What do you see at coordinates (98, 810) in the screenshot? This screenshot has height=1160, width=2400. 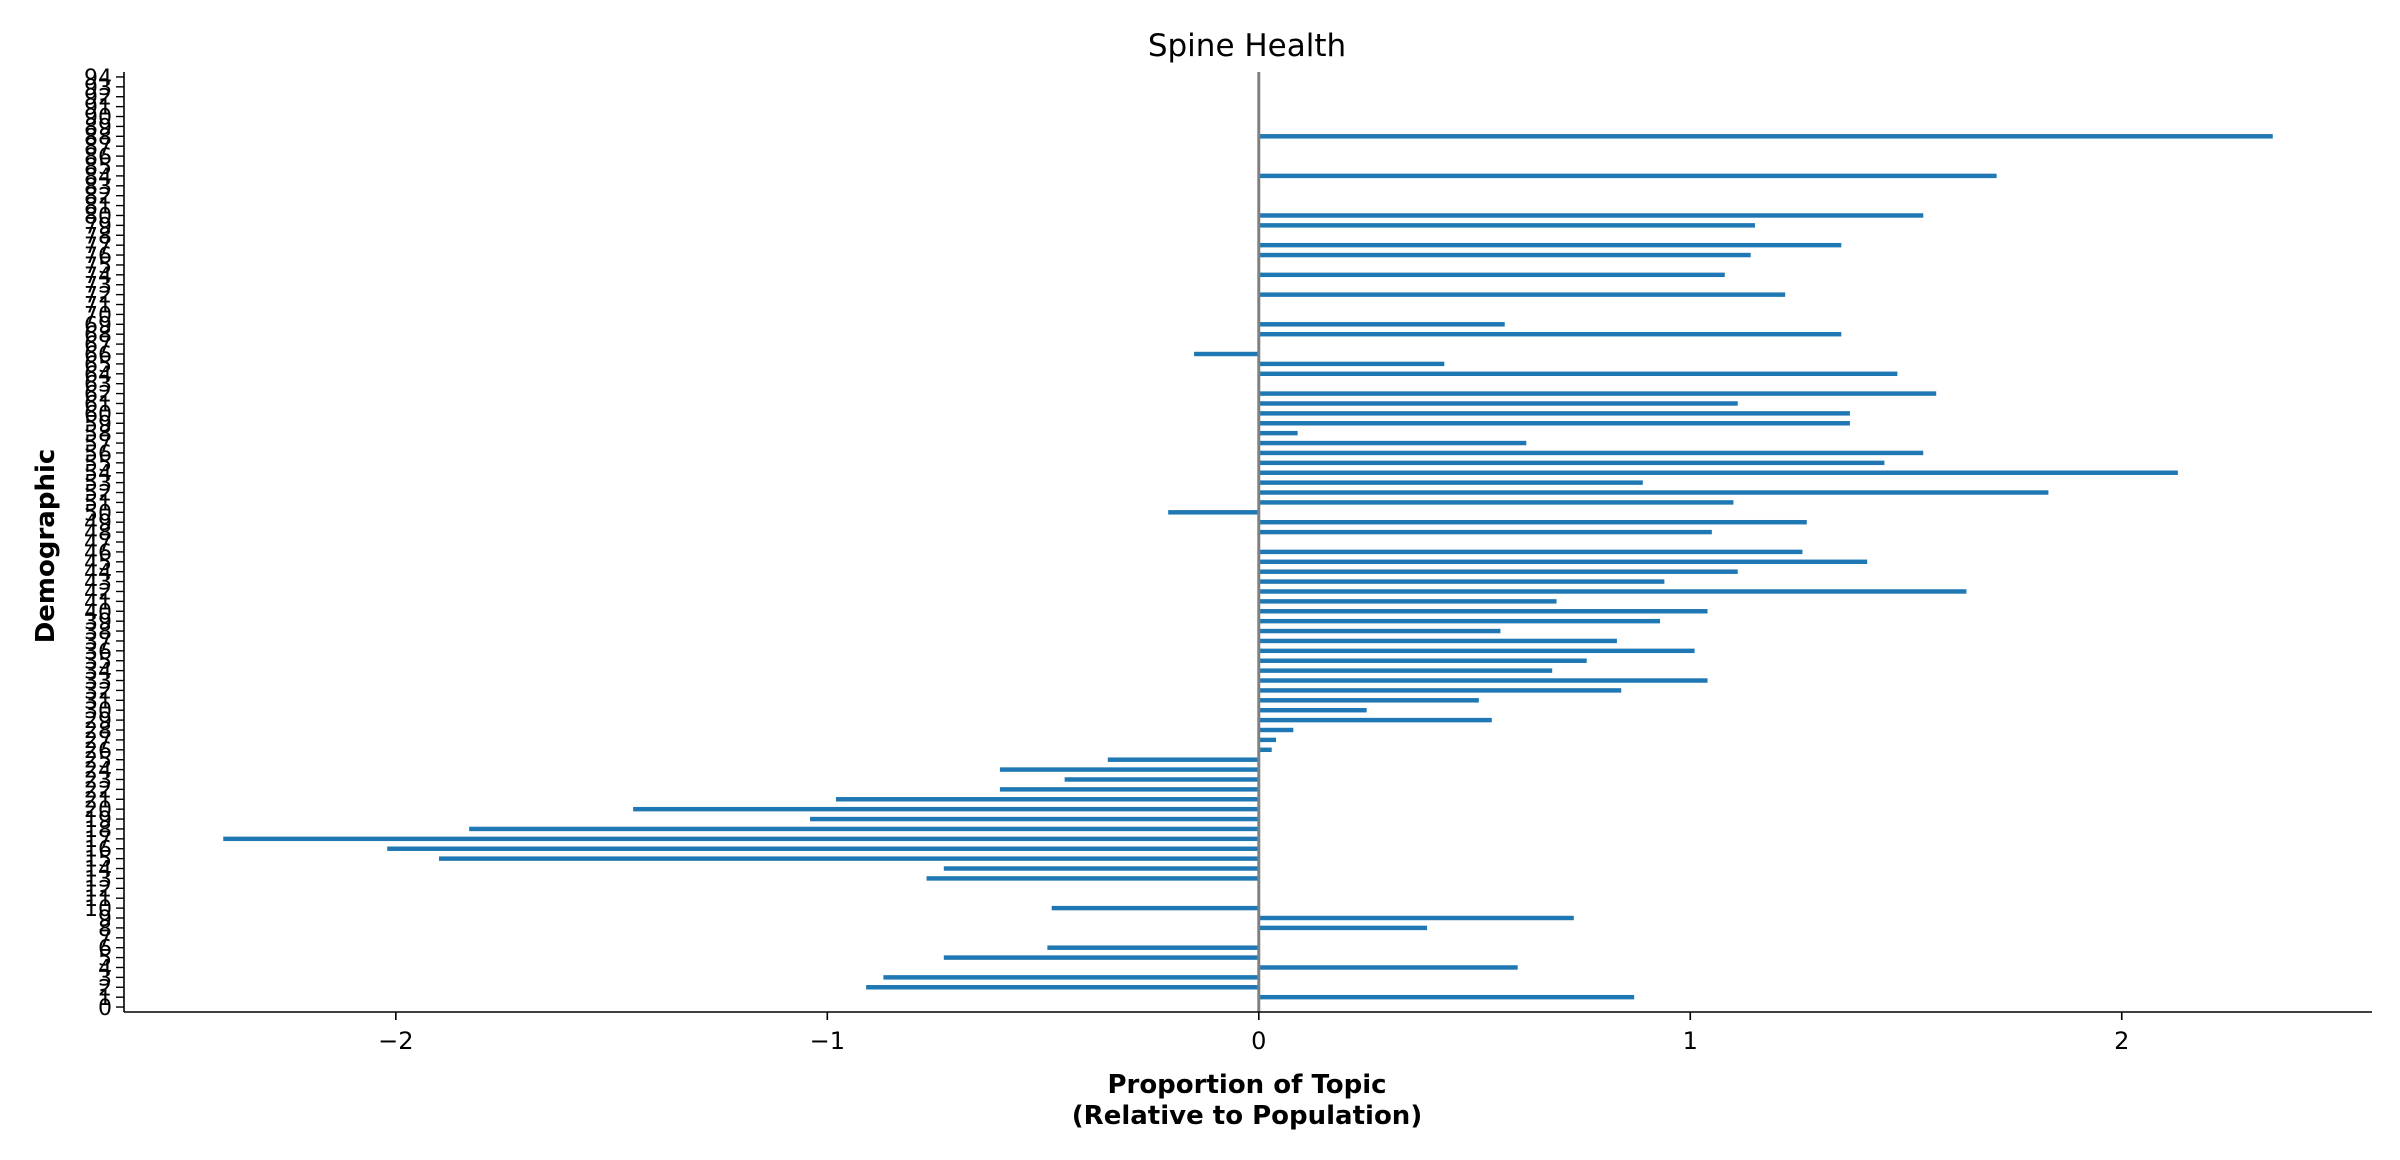 I see `y-tick-label: 20` at bounding box center [98, 810].